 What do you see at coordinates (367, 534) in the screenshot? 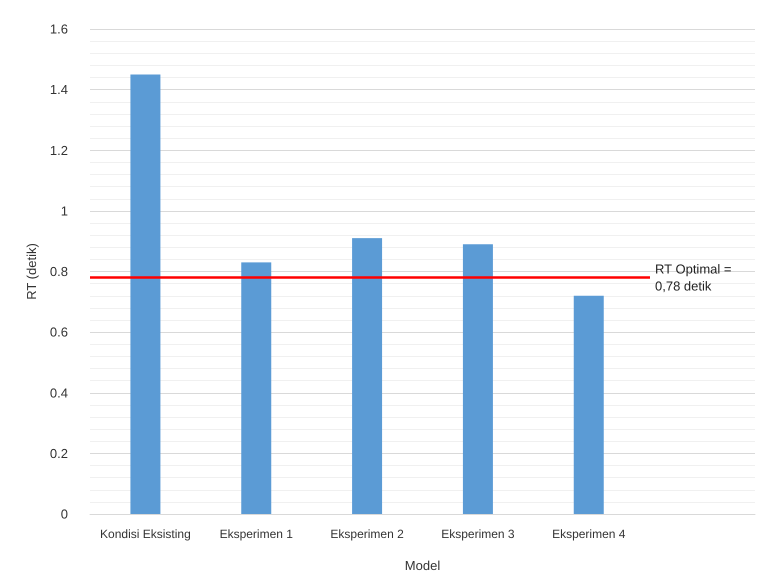
I see `x-tick-label: Eksperimen 2` at bounding box center [367, 534].